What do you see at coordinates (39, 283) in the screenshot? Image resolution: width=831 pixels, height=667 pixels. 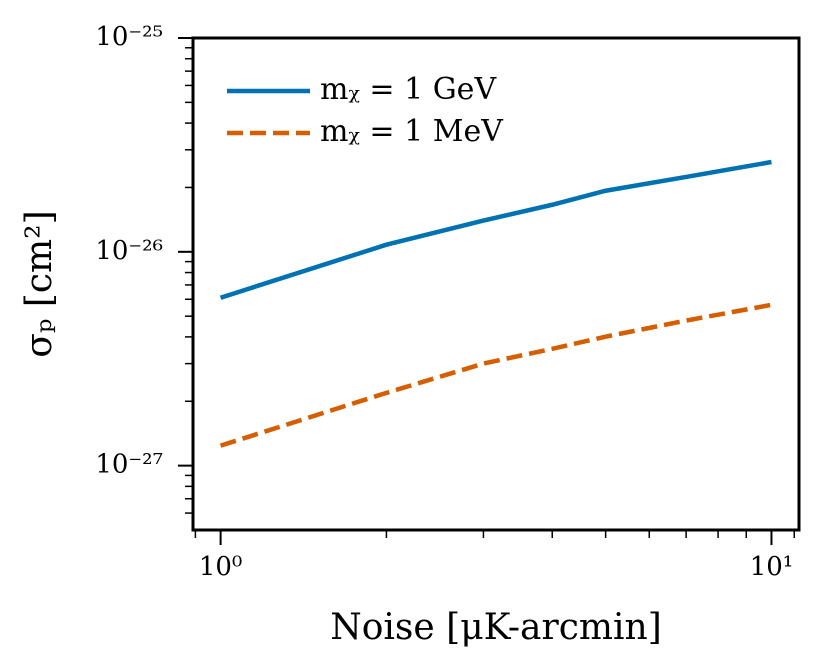 I see `y-axis-label: σₚ [cm²]` at bounding box center [39, 283].